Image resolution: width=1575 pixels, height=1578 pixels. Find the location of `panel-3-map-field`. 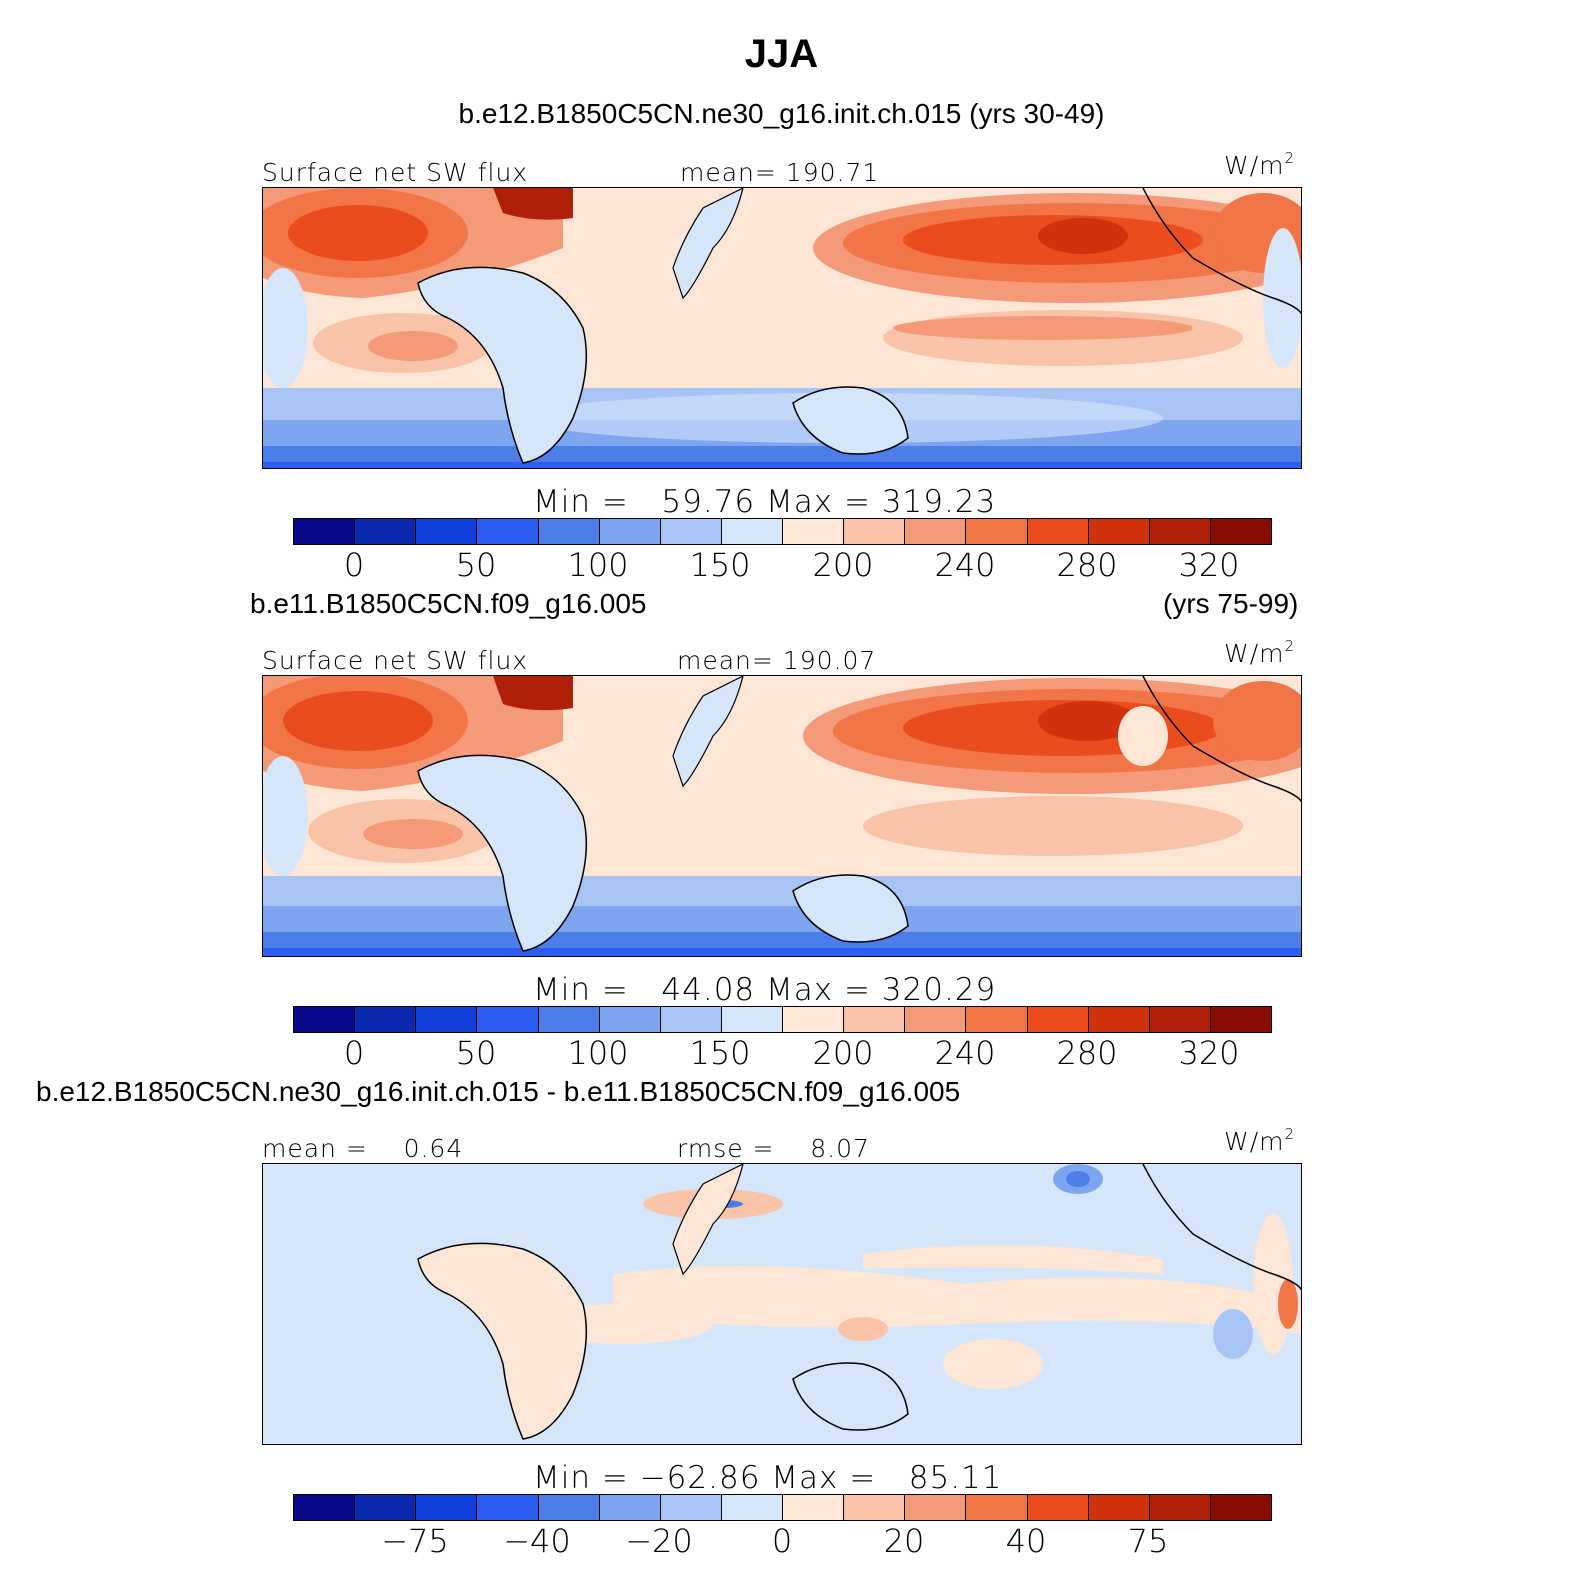

panel-3-map-field is located at coordinates (782, 1304).